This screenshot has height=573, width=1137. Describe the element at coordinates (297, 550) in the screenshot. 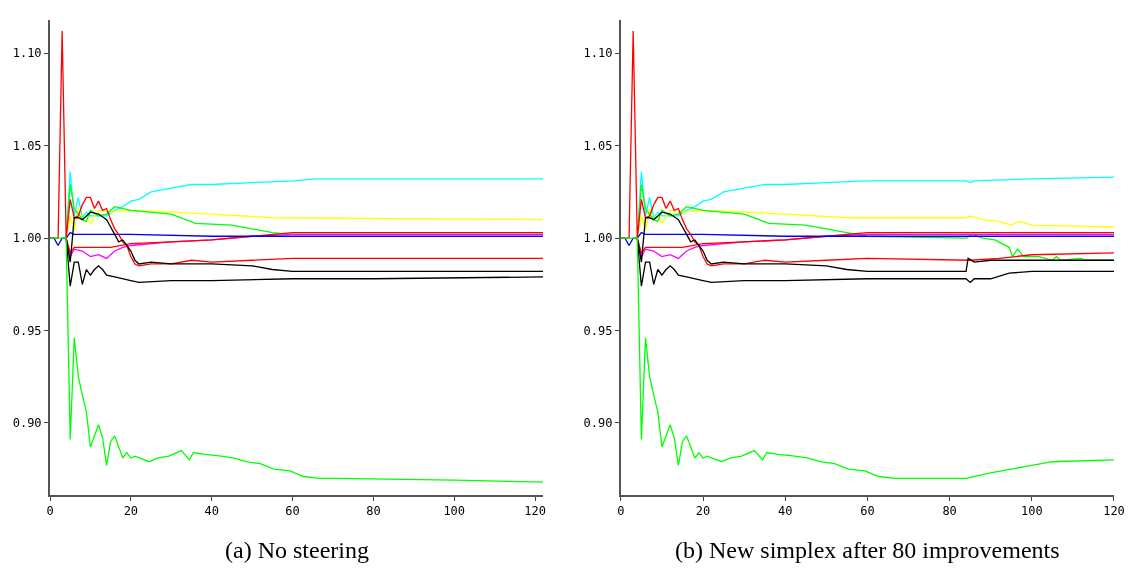

I see `text: (a) No steering` at that location.